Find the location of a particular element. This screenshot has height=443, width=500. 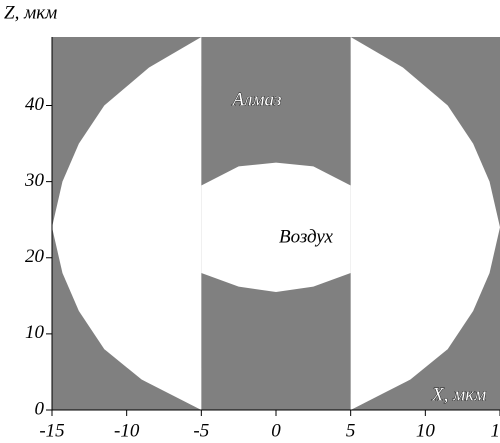

air-region is located at coordinates (276, 227).